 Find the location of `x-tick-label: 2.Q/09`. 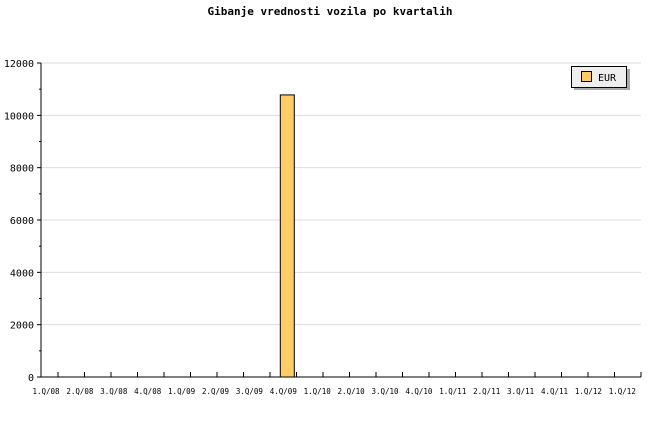

x-tick-label: 2.Q/09 is located at coordinates (215, 391).